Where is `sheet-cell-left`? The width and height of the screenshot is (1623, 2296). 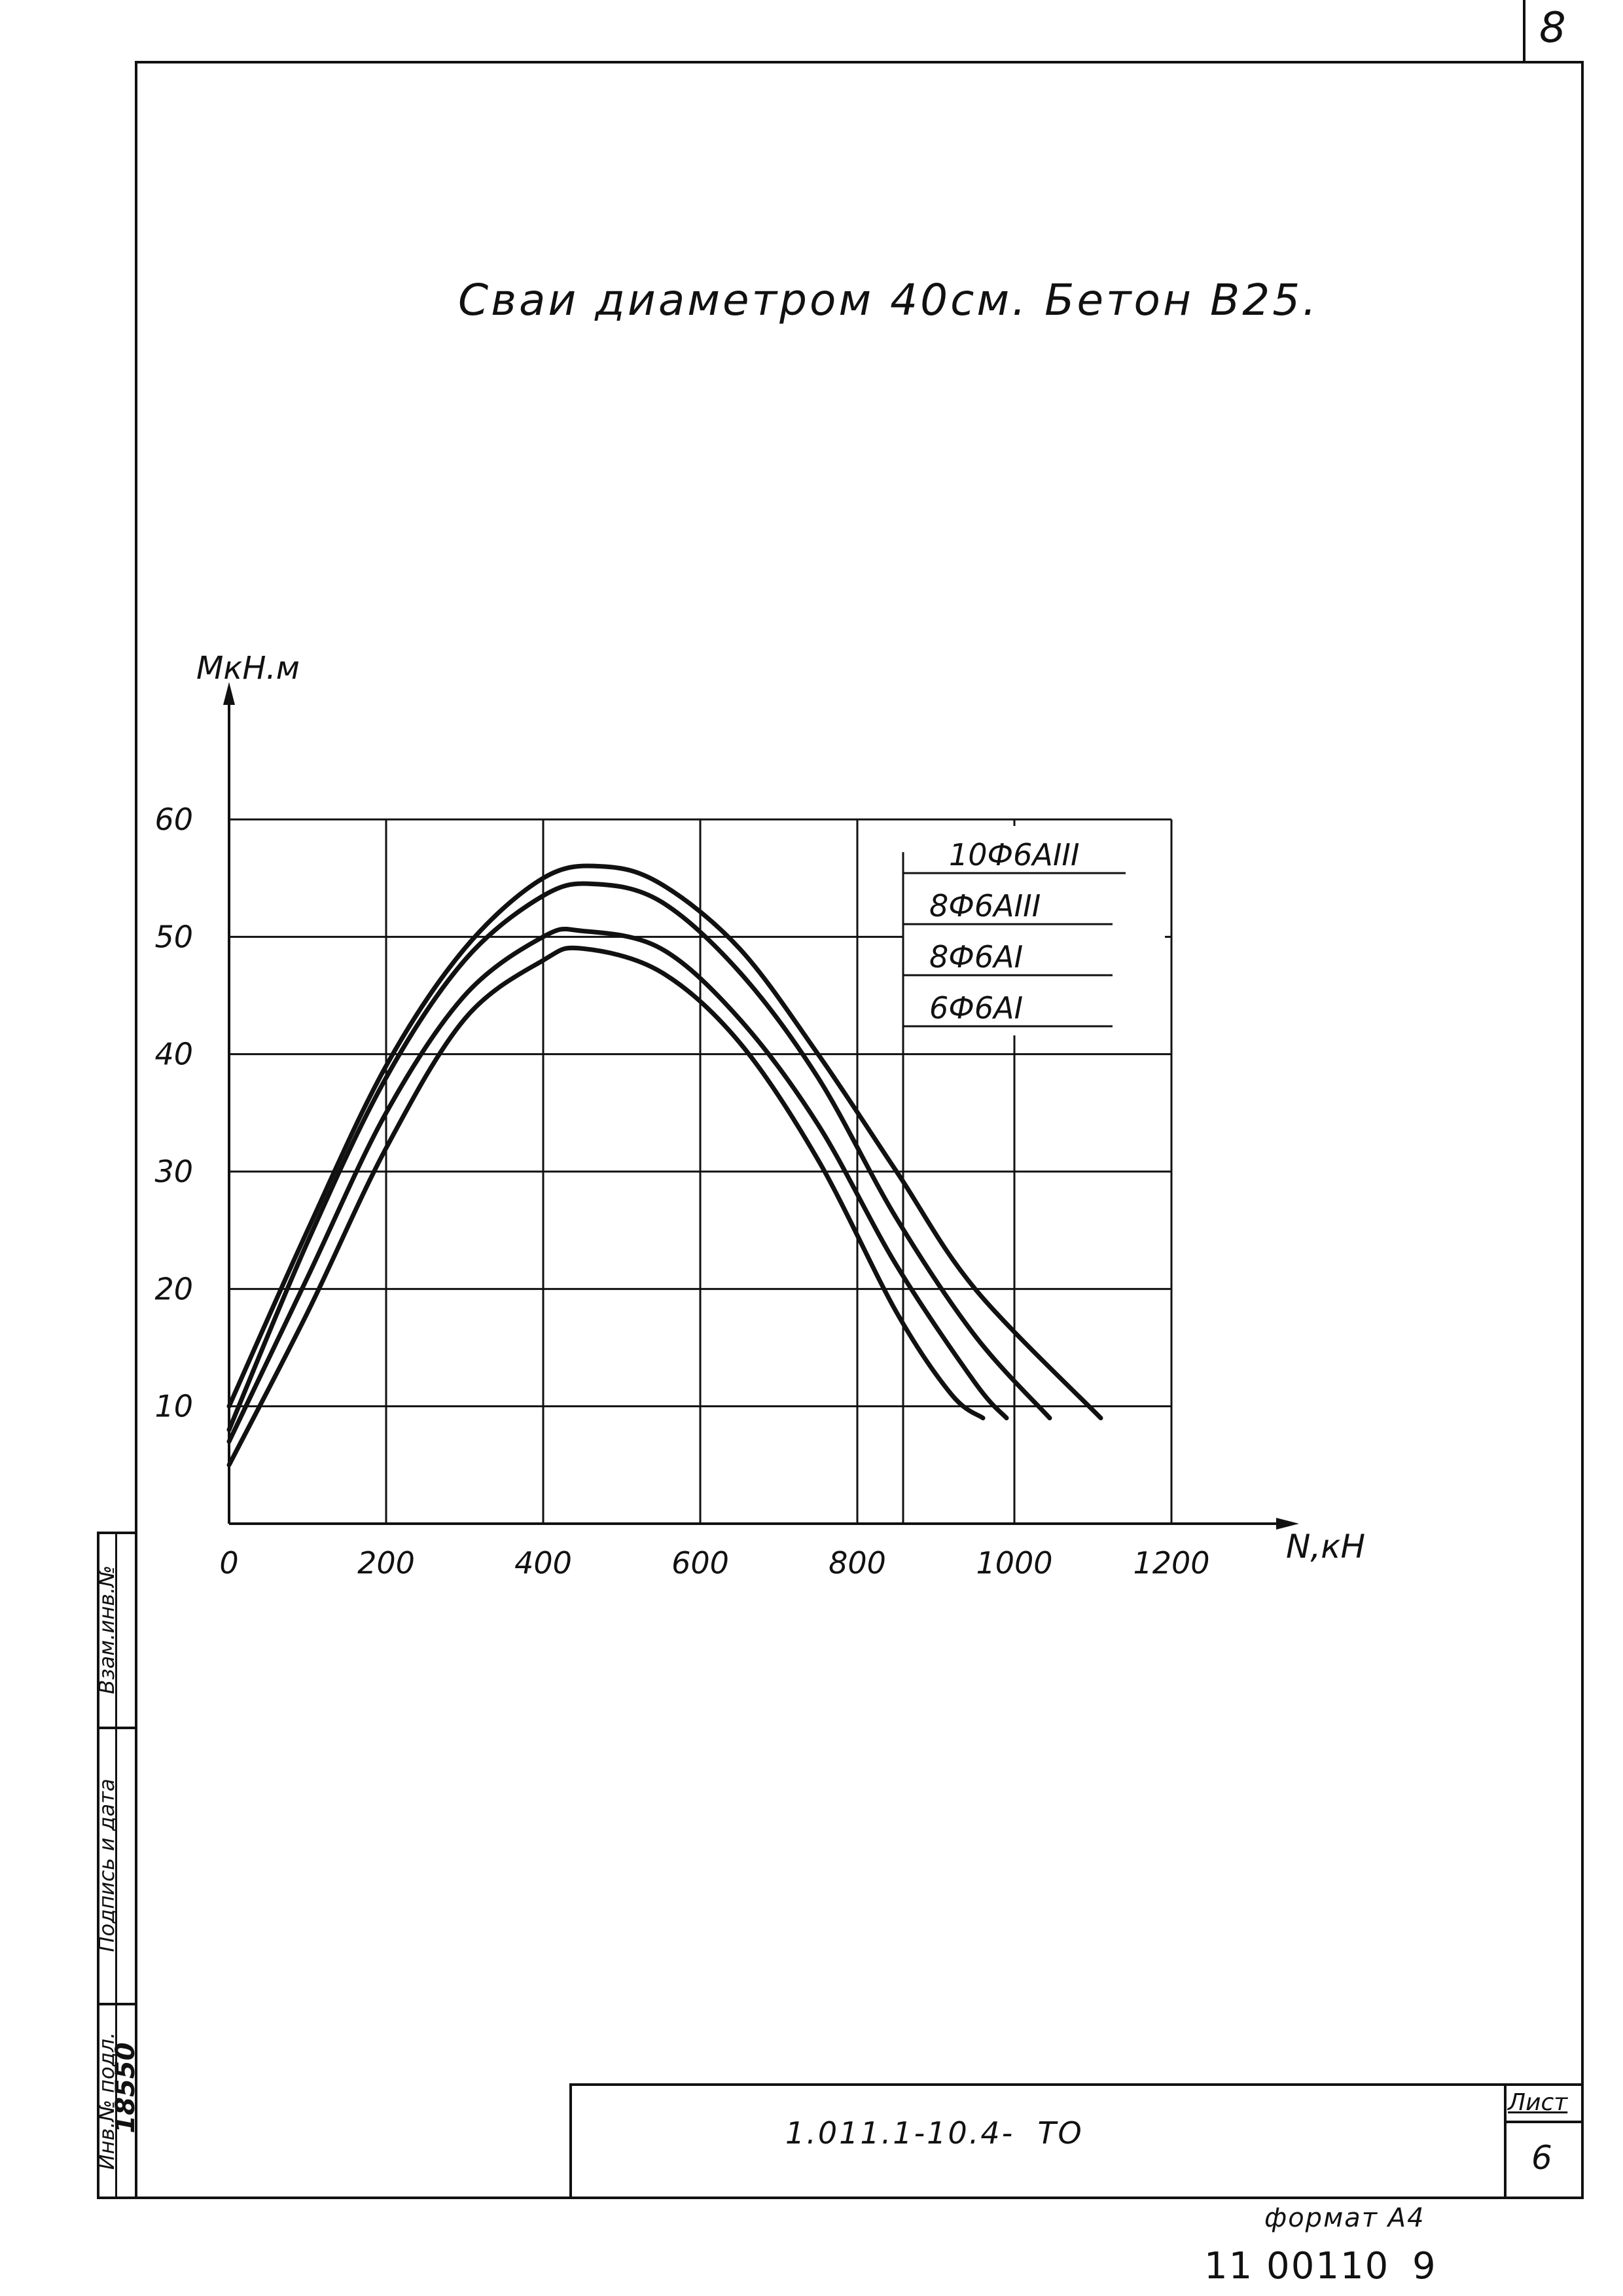 sheet-cell-left is located at coordinates (1505, 2141).